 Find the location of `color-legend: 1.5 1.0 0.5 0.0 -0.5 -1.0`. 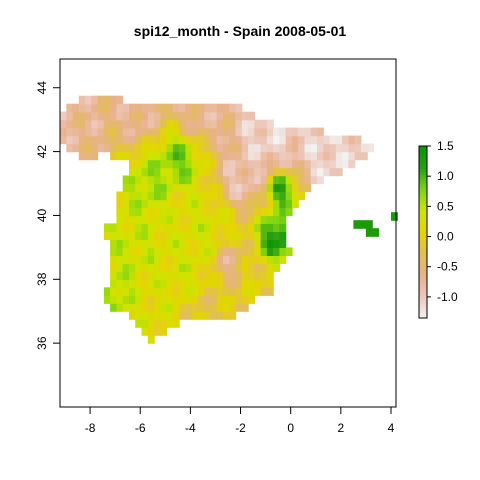

color-legend: 1.5 1.0 0.5 0.0 -0.5 -1.0 is located at coordinates (438, 229).